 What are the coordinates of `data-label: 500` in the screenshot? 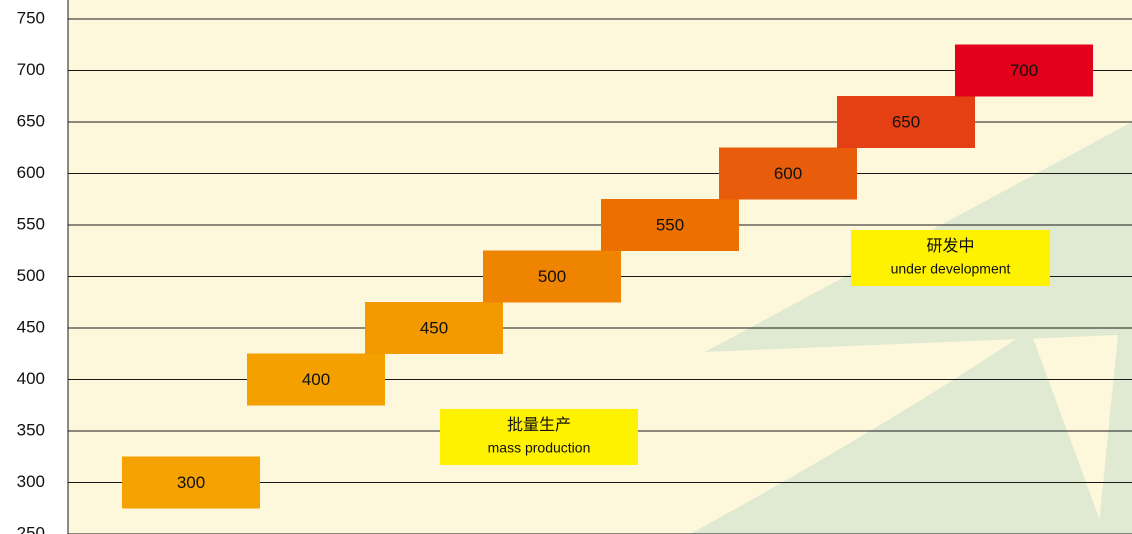 It's located at (552, 276).